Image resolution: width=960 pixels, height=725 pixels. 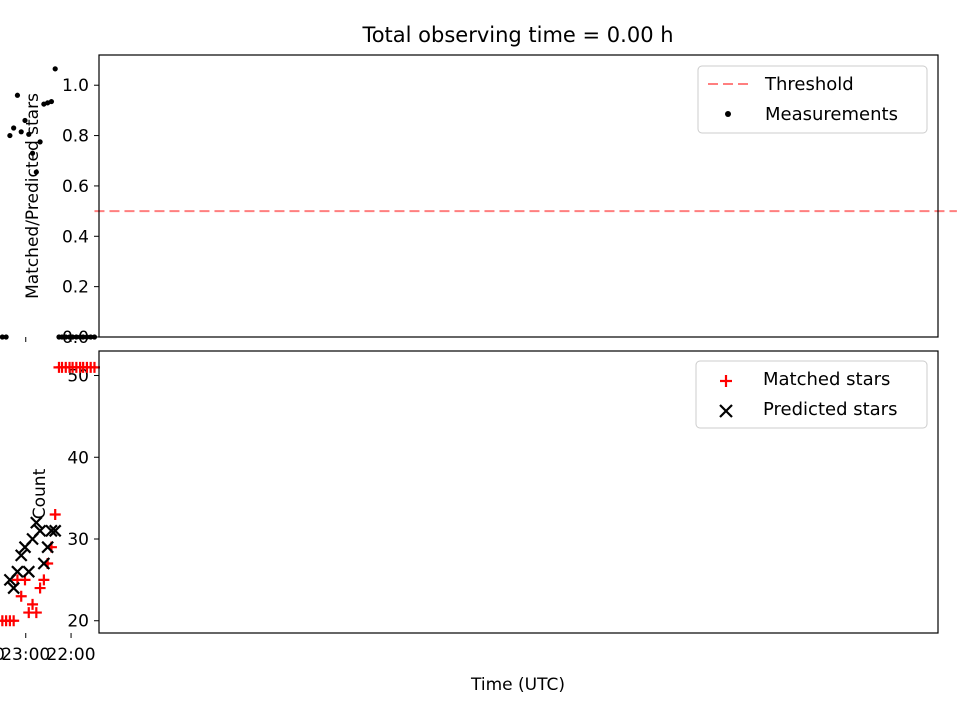 I want to click on legend-predicted-swatch, so click(x=726, y=411).